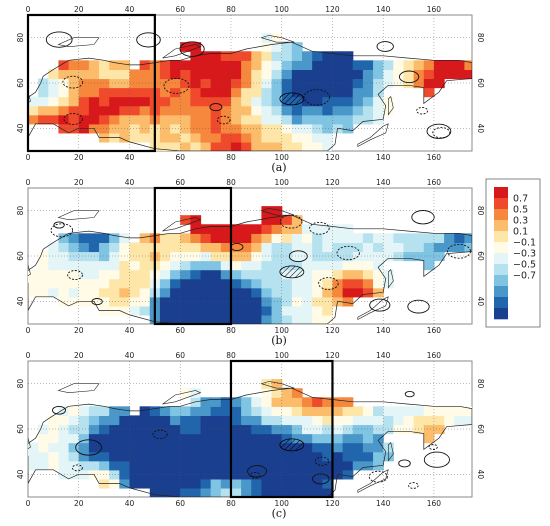  Describe the element at coordinates (20, 256) in the screenshot. I see `lat-tick-left: 60` at that location.